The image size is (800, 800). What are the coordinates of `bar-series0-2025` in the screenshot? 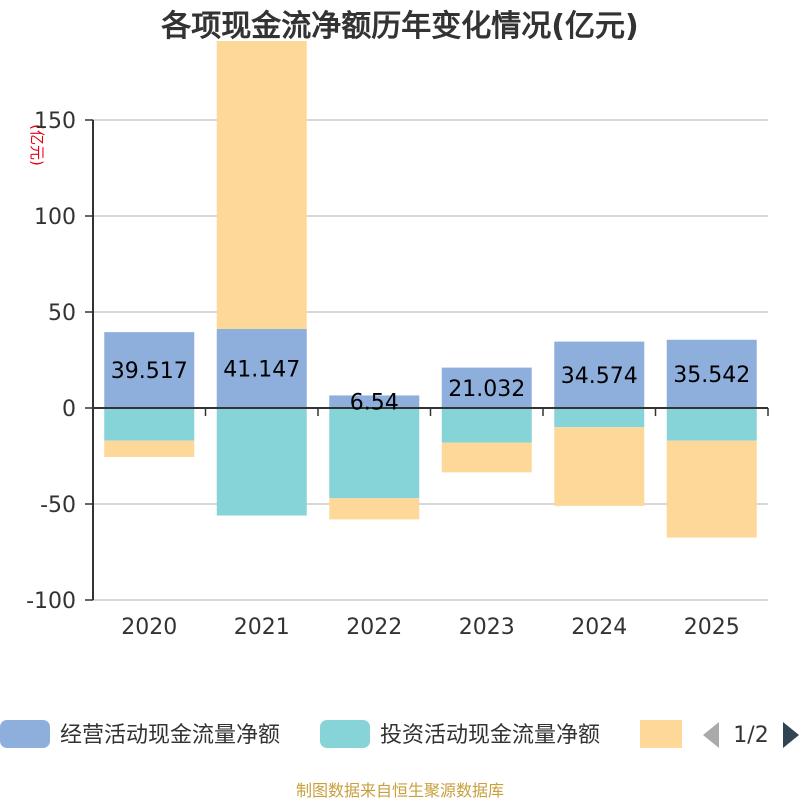 It's located at (711, 373).